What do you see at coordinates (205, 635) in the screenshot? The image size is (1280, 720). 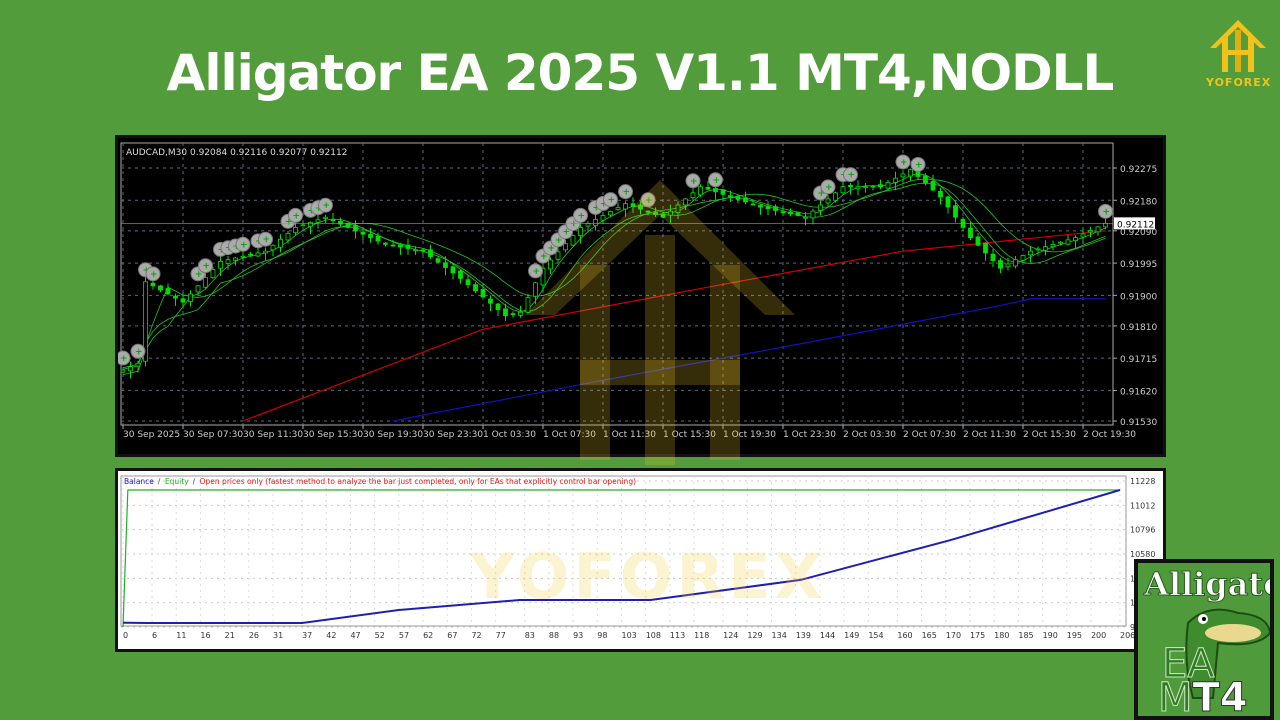 I see `x-tick-label: 16` at bounding box center [205, 635].